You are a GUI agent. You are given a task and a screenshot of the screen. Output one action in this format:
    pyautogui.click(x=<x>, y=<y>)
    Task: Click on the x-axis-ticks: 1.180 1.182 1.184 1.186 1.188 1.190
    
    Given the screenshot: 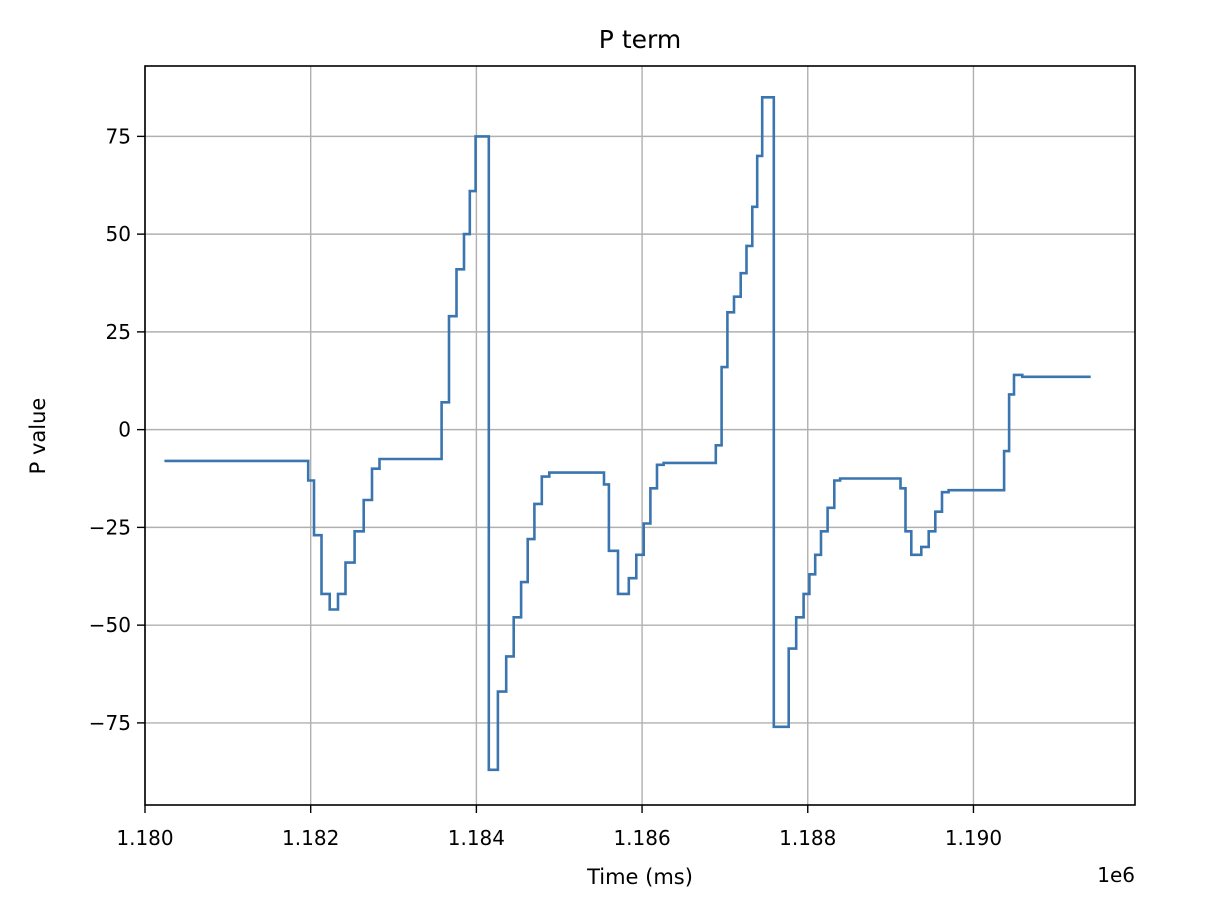 What is the action you would take?
    pyautogui.click(x=559, y=827)
    